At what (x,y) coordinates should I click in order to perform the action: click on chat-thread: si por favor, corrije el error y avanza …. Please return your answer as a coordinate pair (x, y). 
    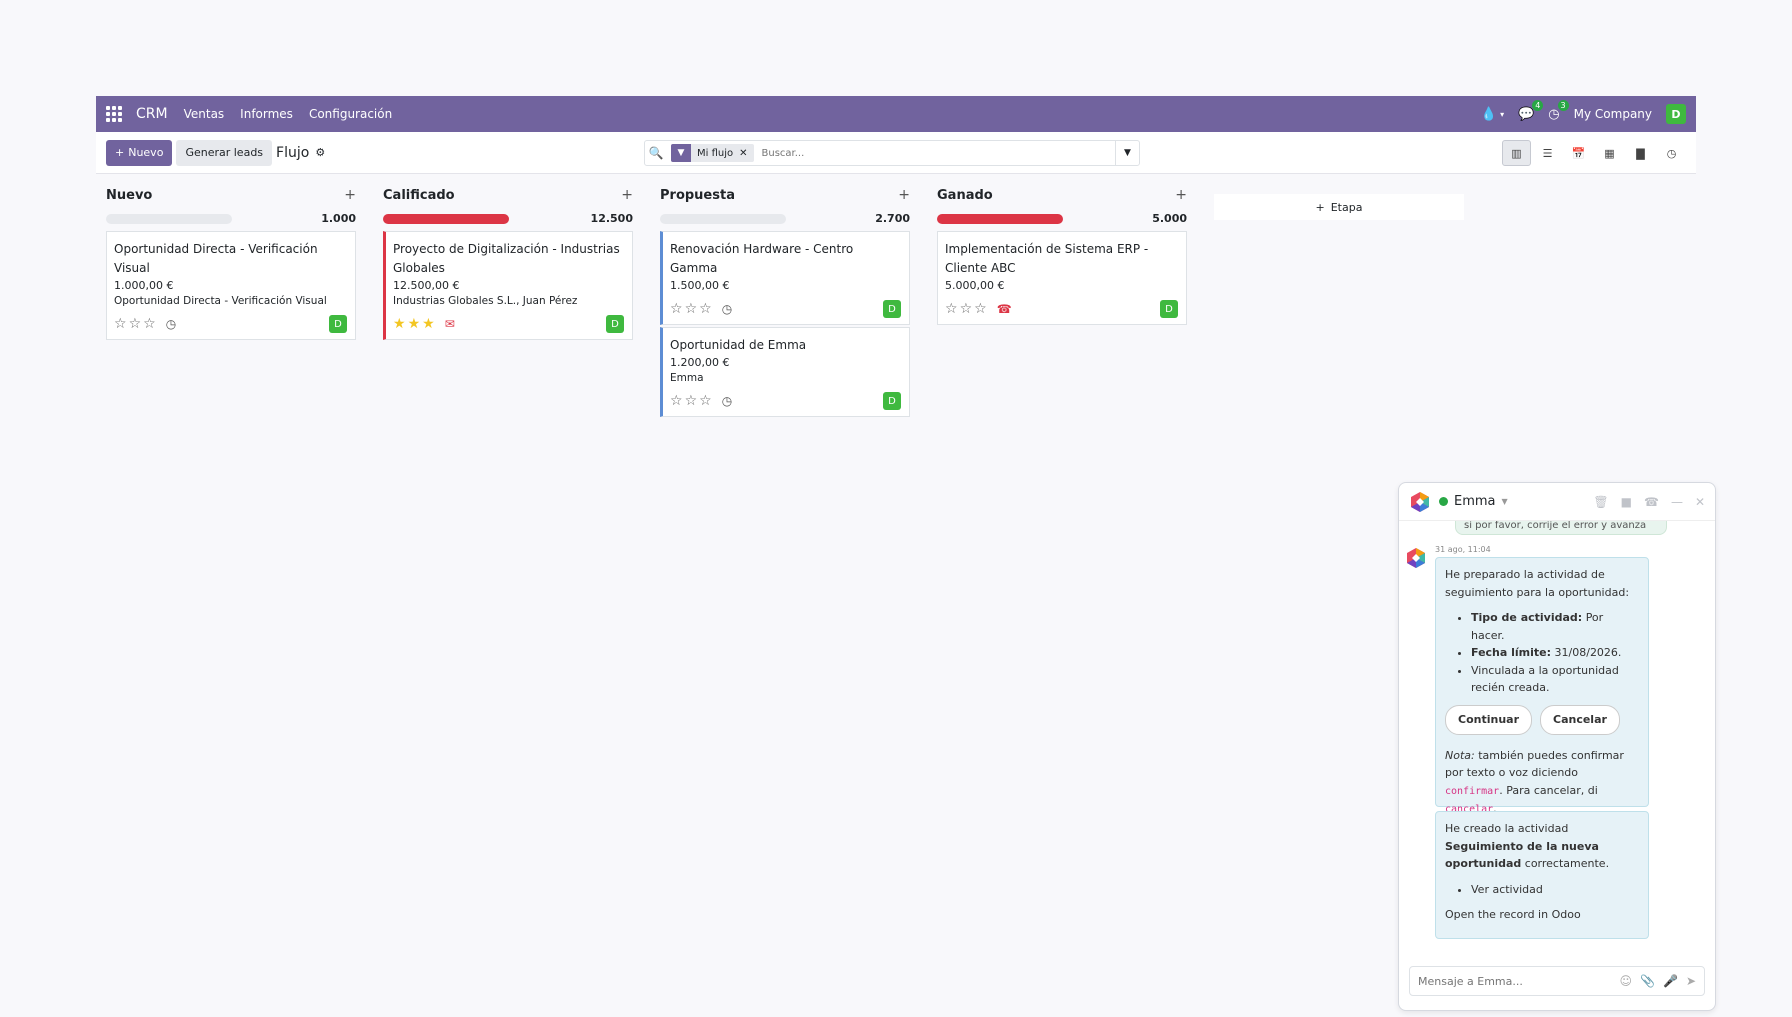
    Looking at the image, I should click on (1557, 735).